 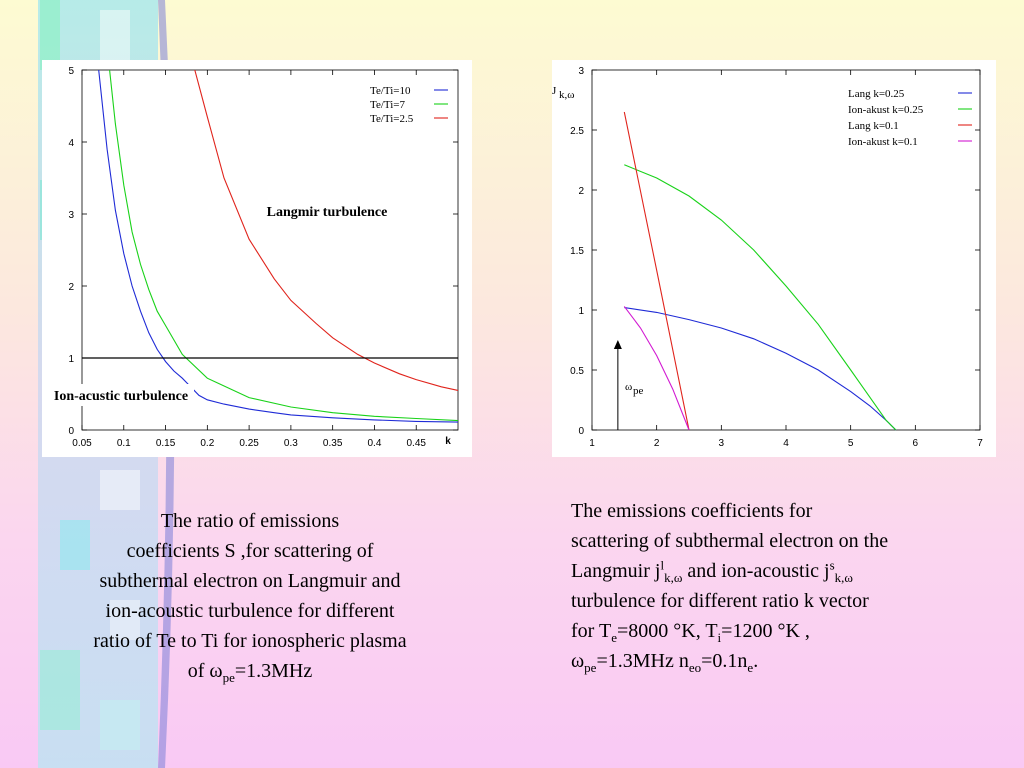 What do you see at coordinates (724, 661) in the screenshot?
I see `caption-text: =0.1n` at bounding box center [724, 661].